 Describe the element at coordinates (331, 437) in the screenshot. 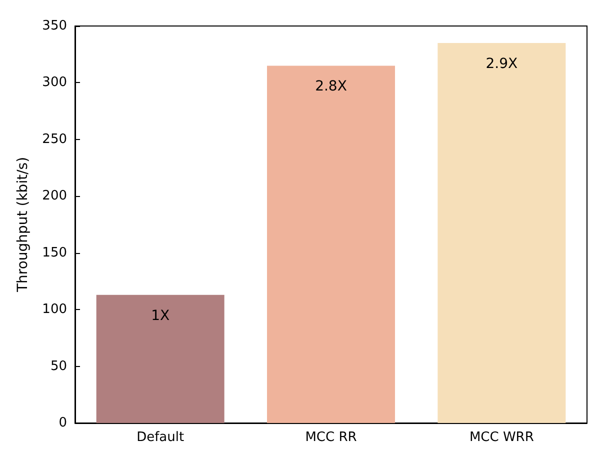

I see `x-tick-label: MCC RR` at that location.